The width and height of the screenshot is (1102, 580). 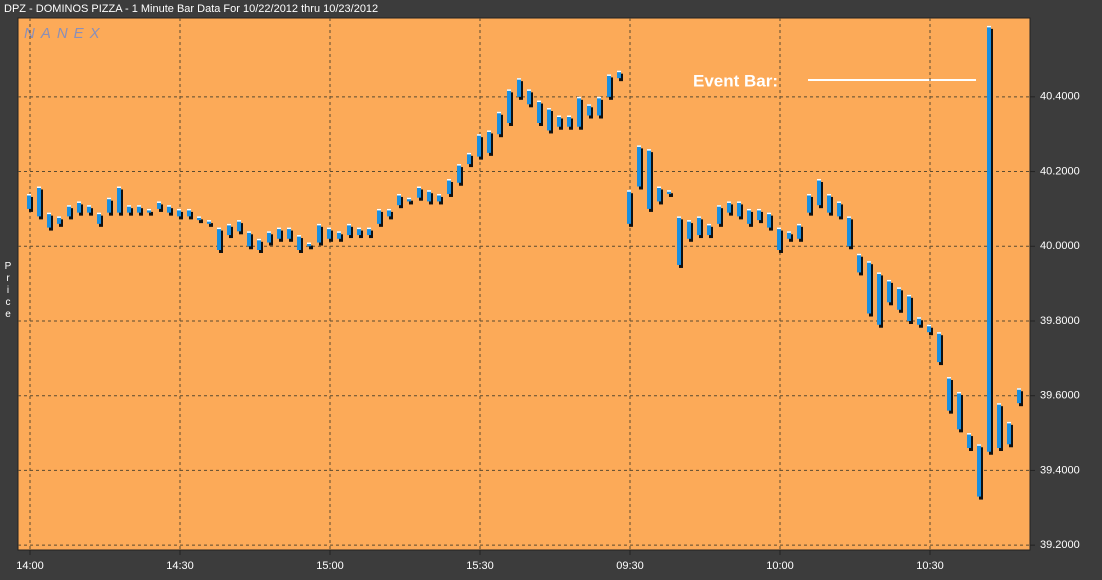 I want to click on x-tick-label: 09:30, so click(x=630, y=566).